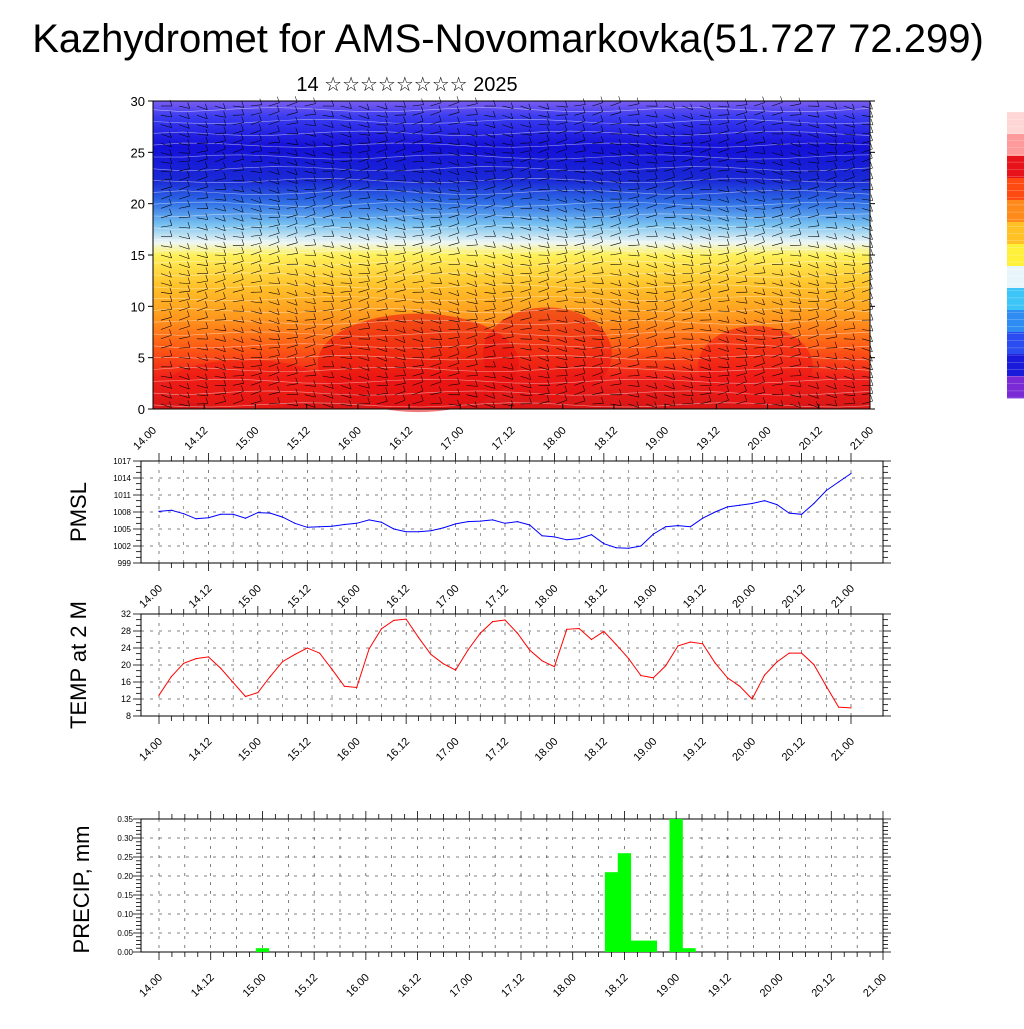 The image size is (1024, 1029). What do you see at coordinates (138, 152) in the screenshot?
I see `heat-y-tick-label: 25` at bounding box center [138, 152].